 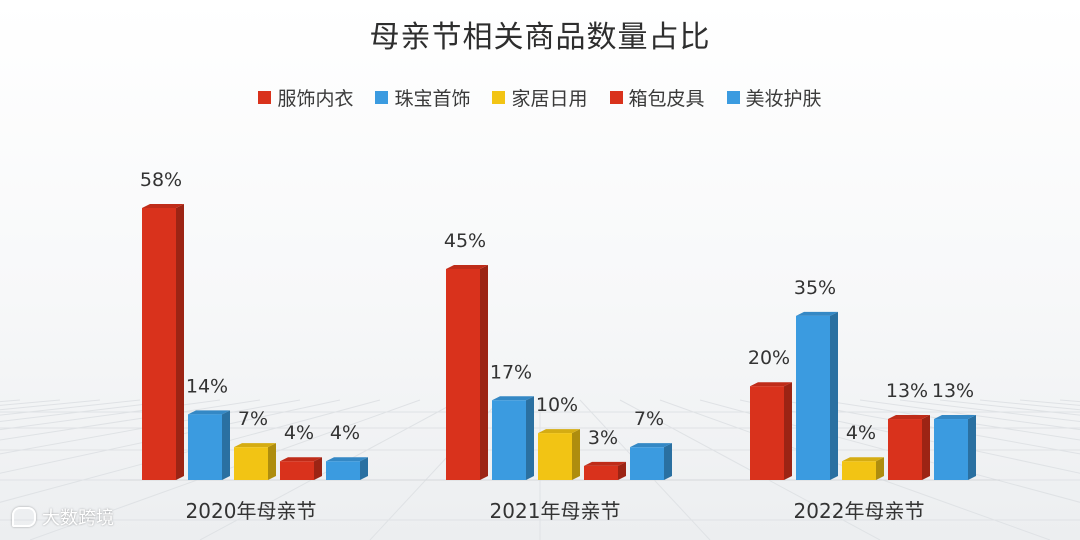 What do you see at coordinates (666, 99) in the screenshot?
I see `legend-label: 箱包皮具` at bounding box center [666, 99].